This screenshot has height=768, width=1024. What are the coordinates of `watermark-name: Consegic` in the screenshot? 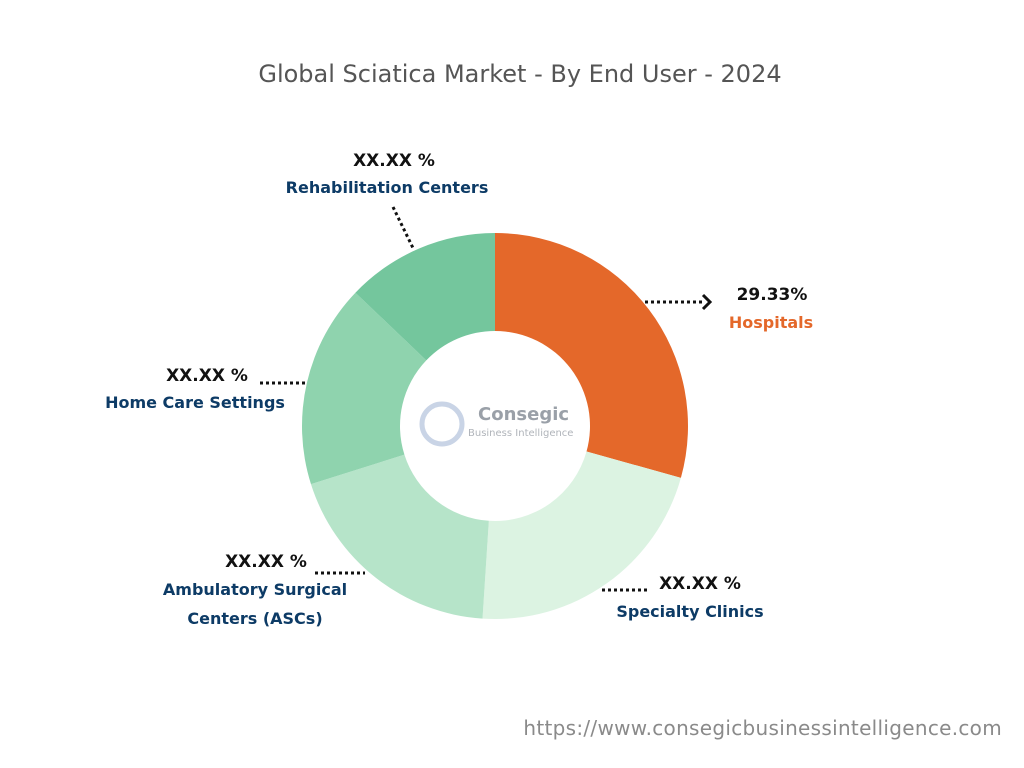 It's located at (523, 414).